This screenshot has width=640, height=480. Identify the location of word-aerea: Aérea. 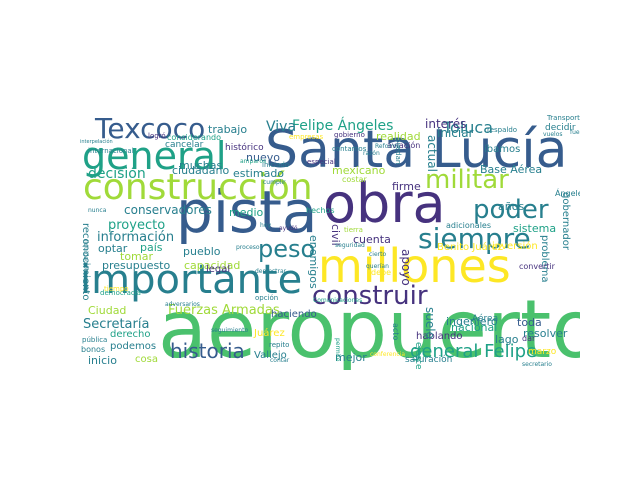
(485, 319).